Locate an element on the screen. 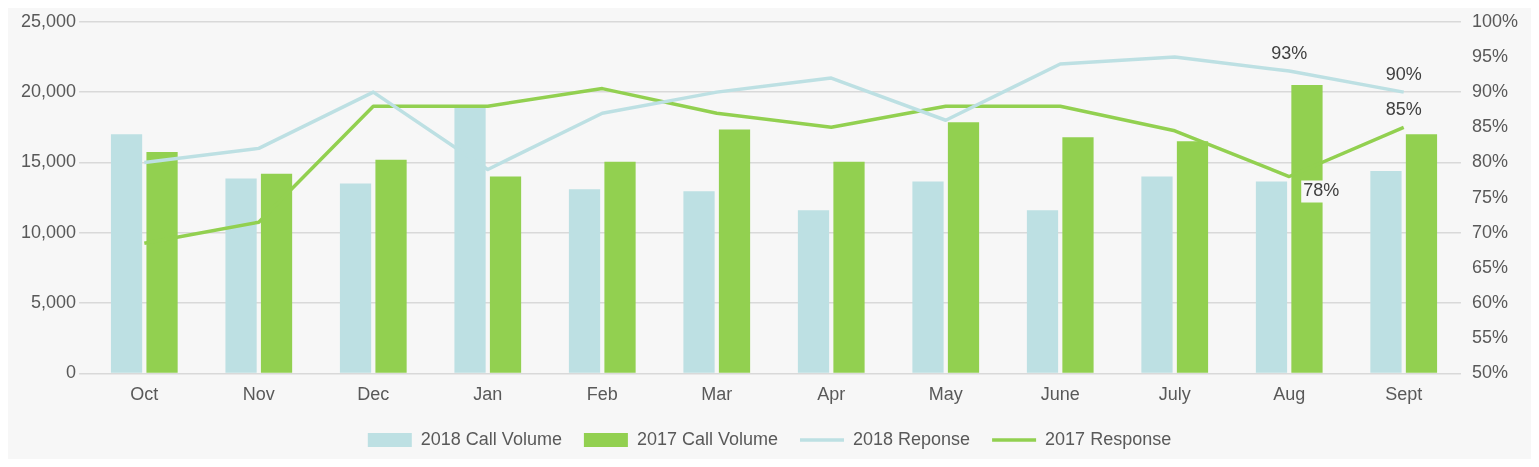  y2-tick-label: 50% is located at coordinates (1489, 372).